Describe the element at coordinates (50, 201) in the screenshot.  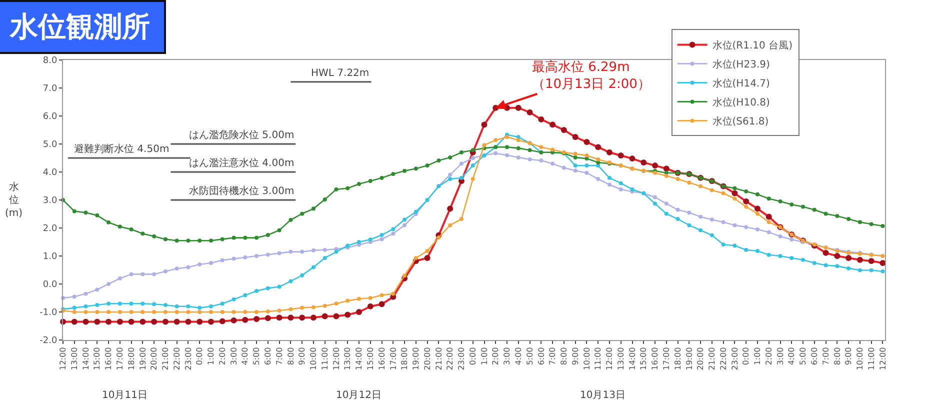
I see `y-tick-label: 3.0` at that location.